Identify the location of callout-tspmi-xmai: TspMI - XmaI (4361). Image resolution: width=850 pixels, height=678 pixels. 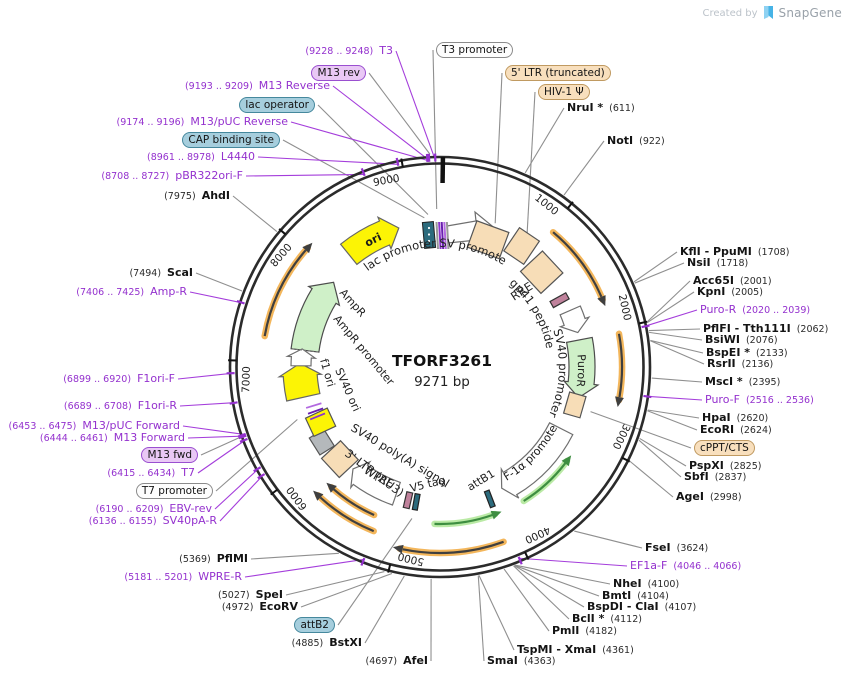
(575, 649).